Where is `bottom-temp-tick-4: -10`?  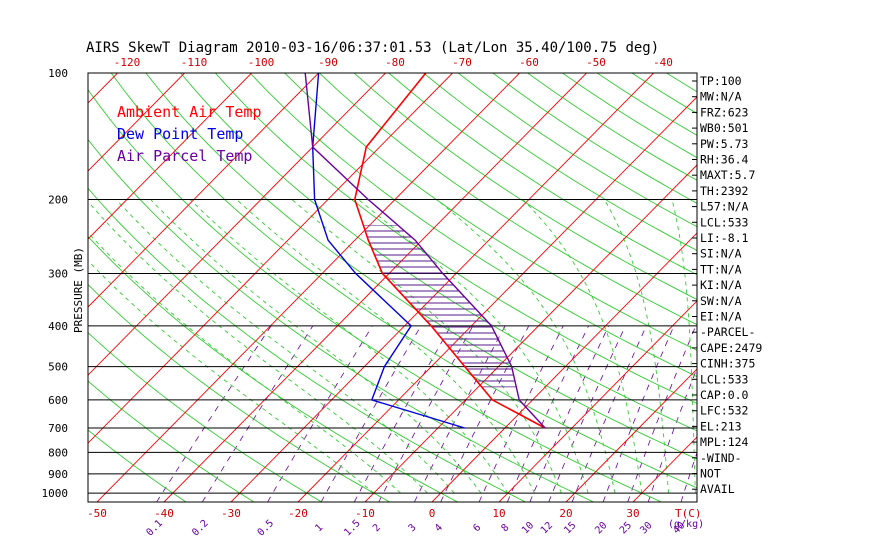 bottom-temp-tick-4: -10 is located at coordinates (365, 513).